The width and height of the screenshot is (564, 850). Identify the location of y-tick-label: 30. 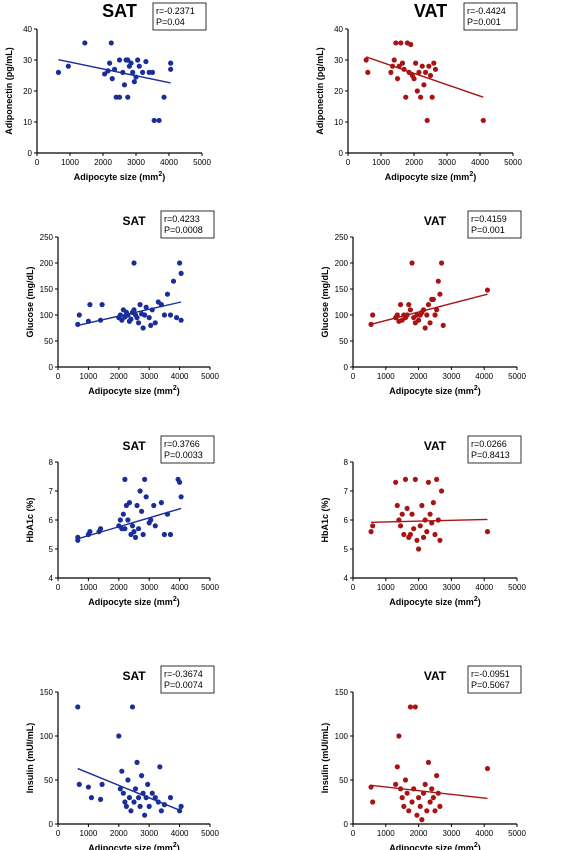
(338, 60).